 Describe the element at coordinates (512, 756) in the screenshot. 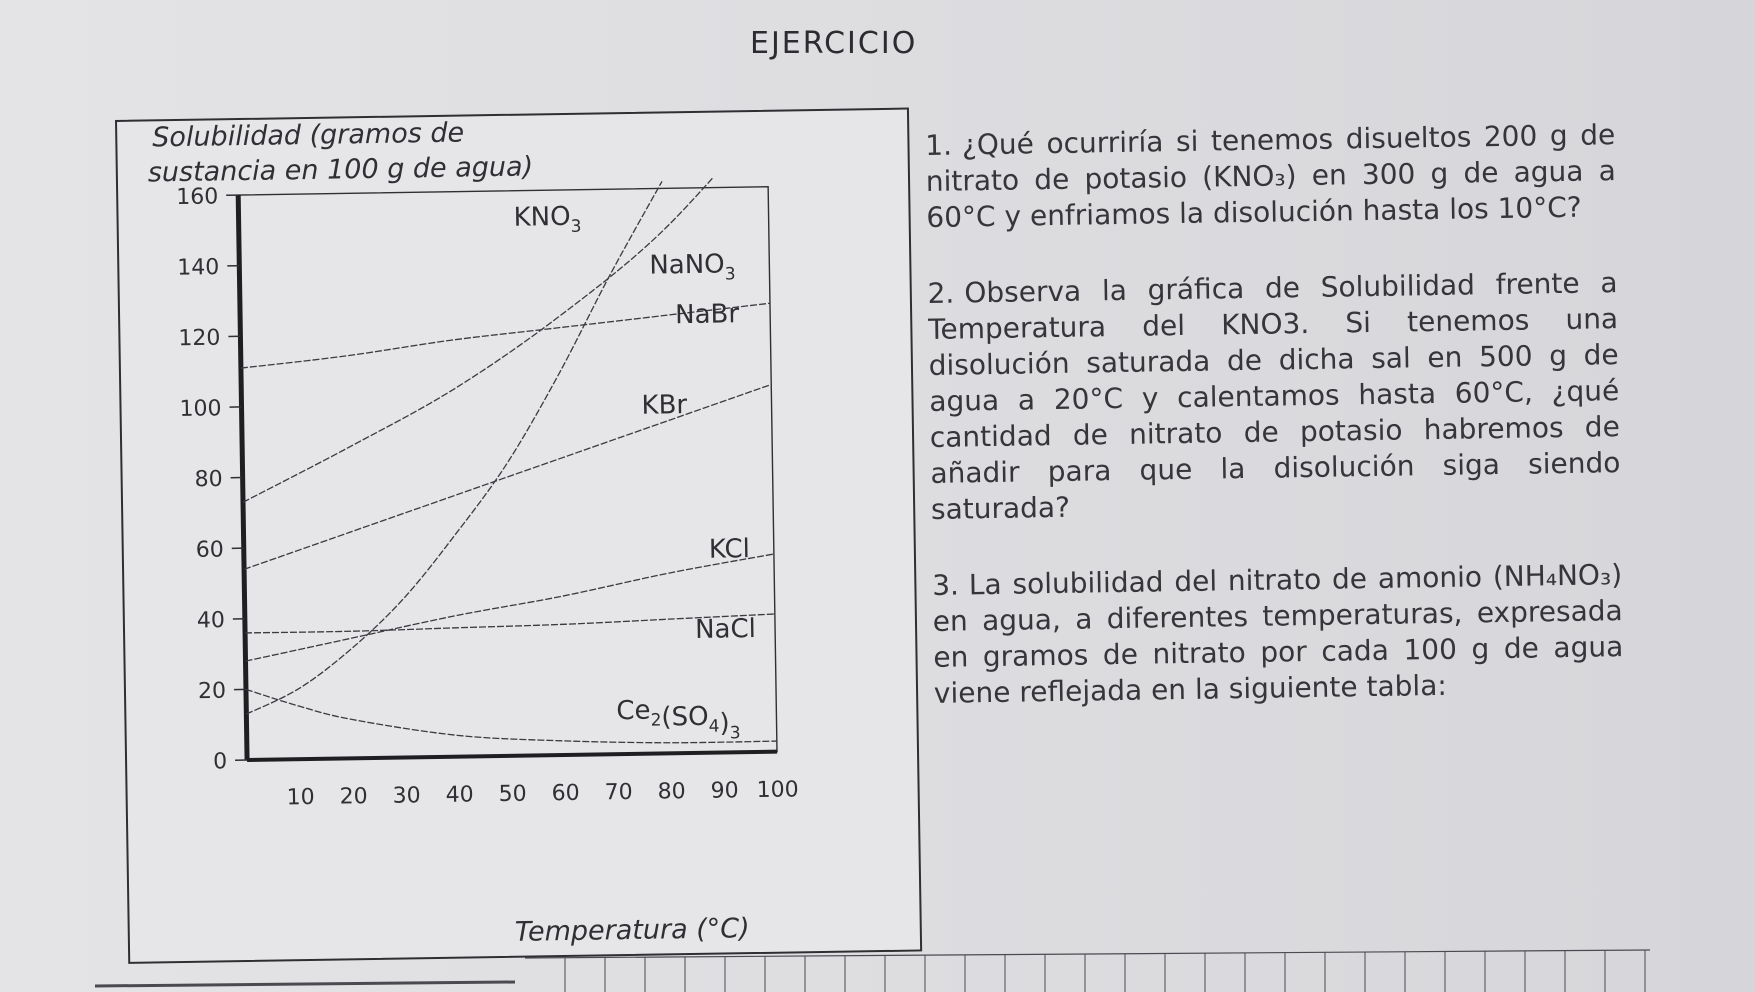

I see `x-axis-line` at that location.